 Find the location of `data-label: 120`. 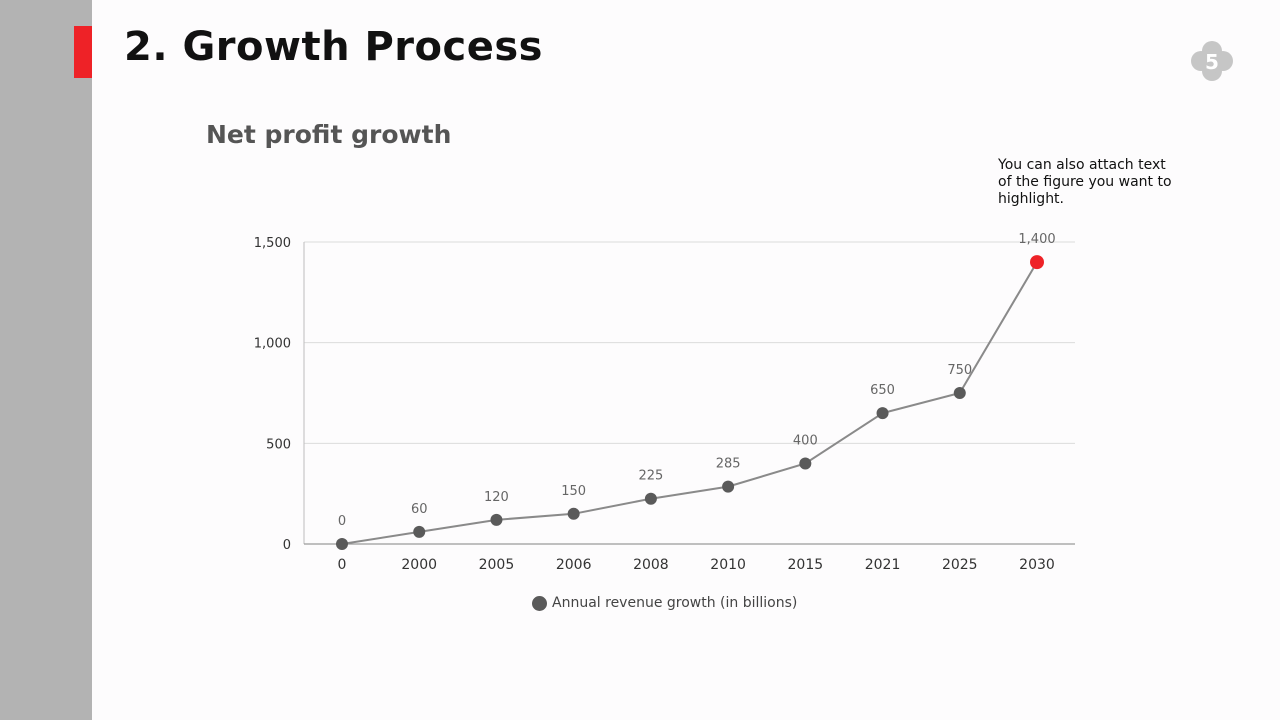

data-label: 120 is located at coordinates (496, 497).